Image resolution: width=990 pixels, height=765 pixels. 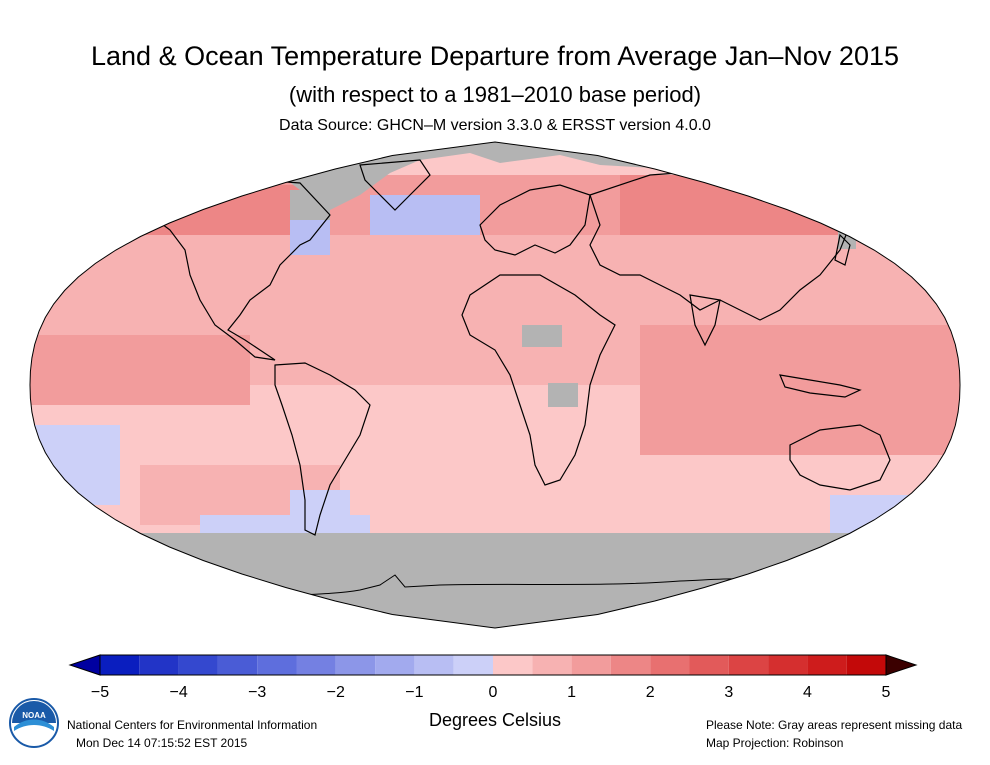 What do you see at coordinates (886, 692) in the screenshot?
I see `legend-tick-label: 5` at bounding box center [886, 692].